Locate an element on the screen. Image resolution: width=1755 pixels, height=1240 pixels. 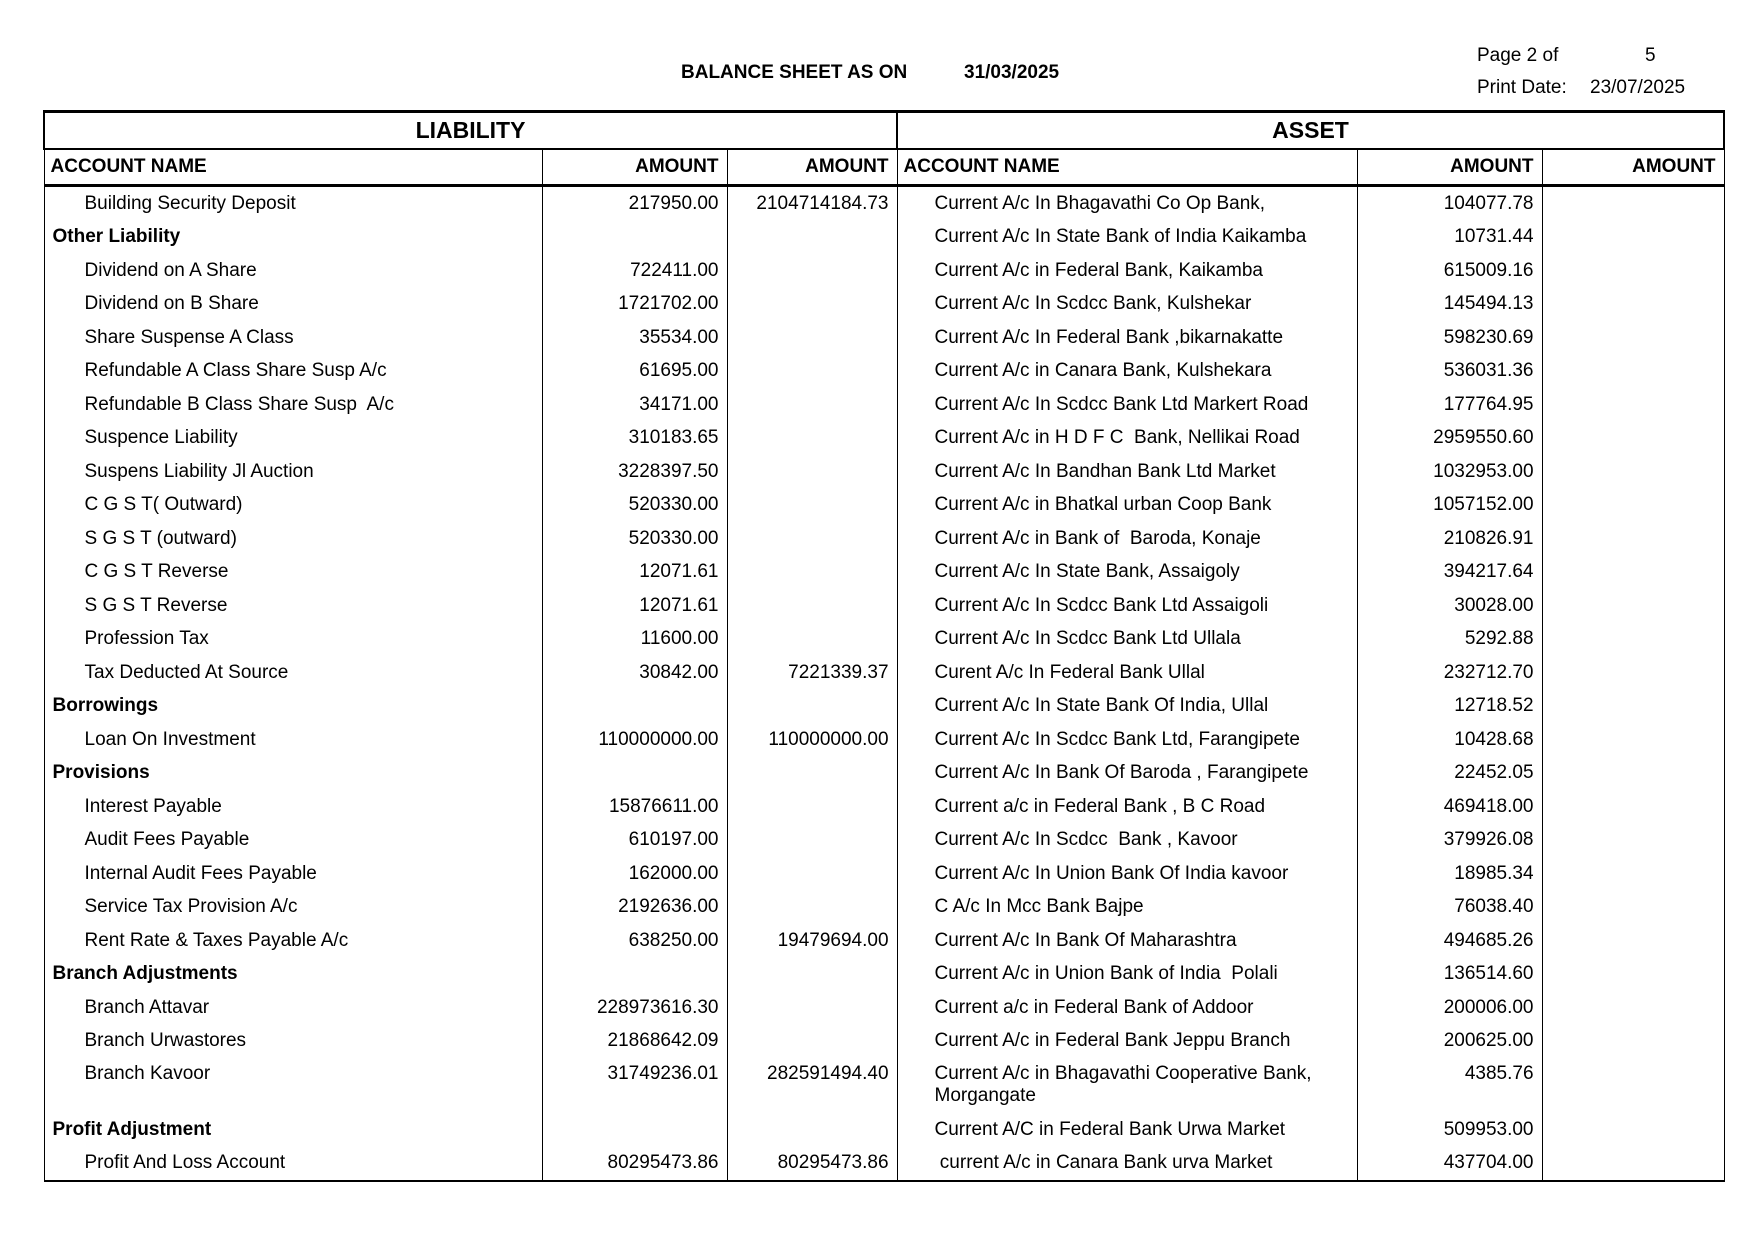
asset-amount: 379926.08 is located at coordinates (1449, 840).